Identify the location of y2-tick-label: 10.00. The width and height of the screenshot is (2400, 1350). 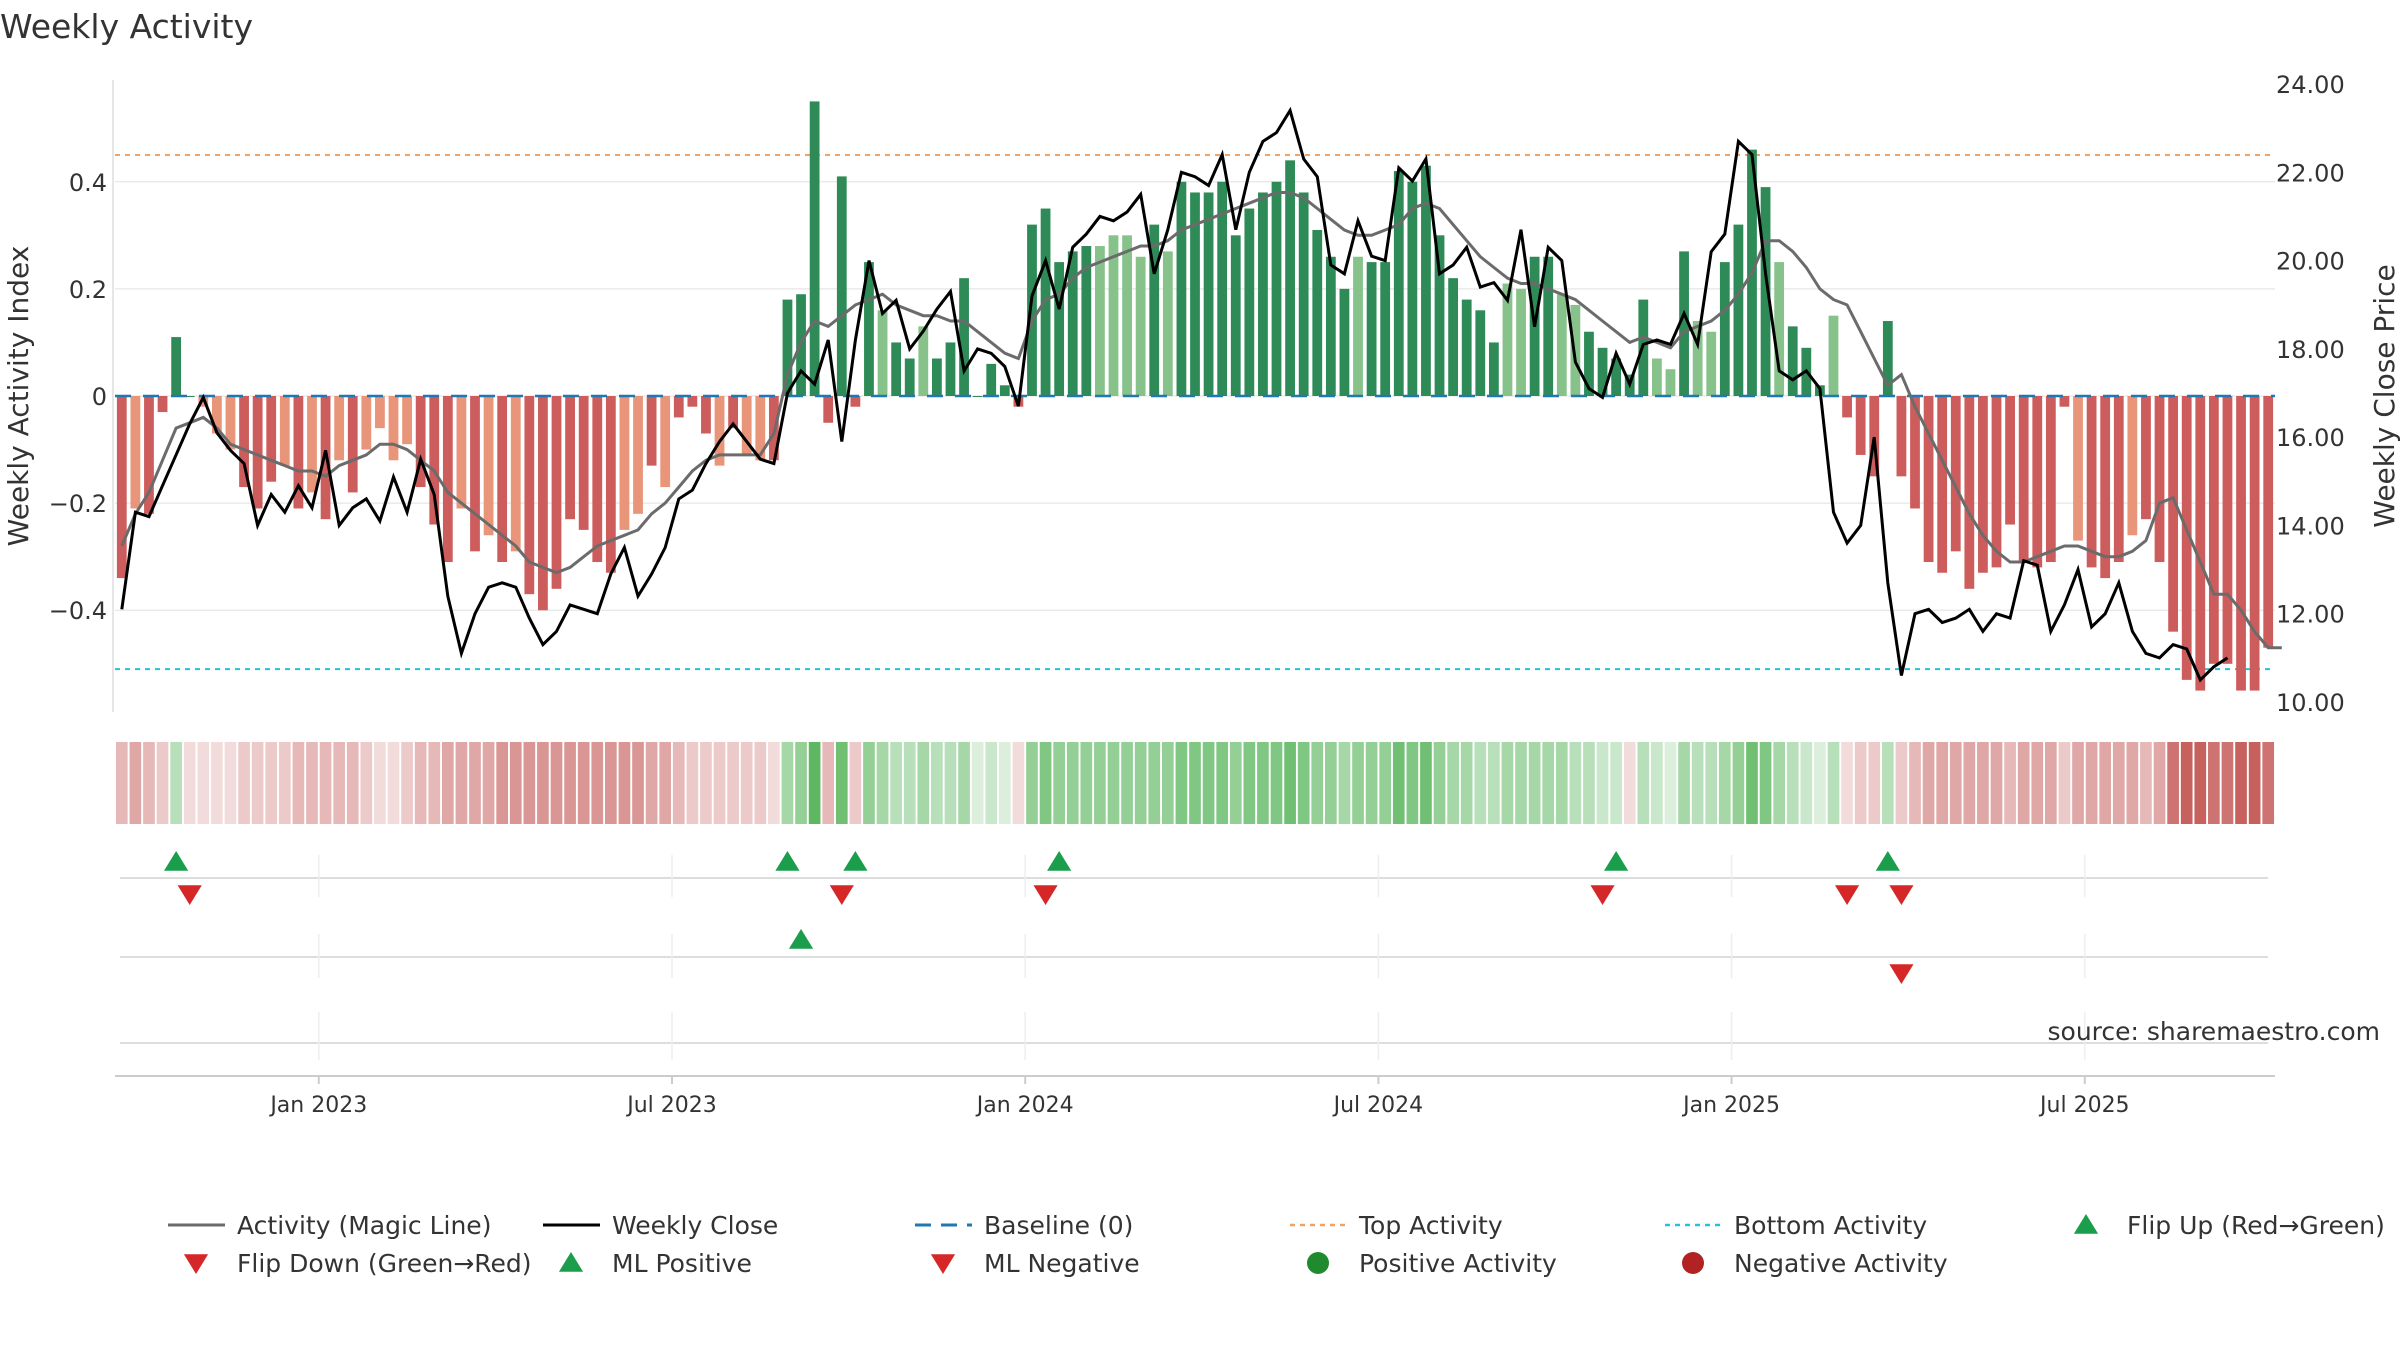
(2310, 703).